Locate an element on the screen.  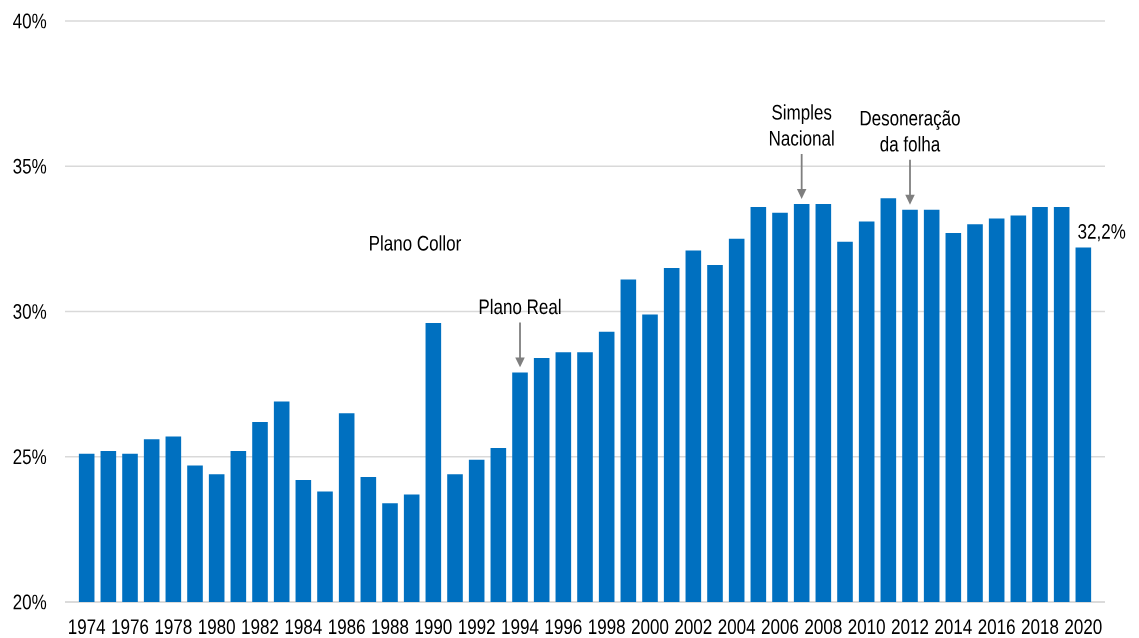
x-tick-label: 2004 is located at coordinates (737, 627).